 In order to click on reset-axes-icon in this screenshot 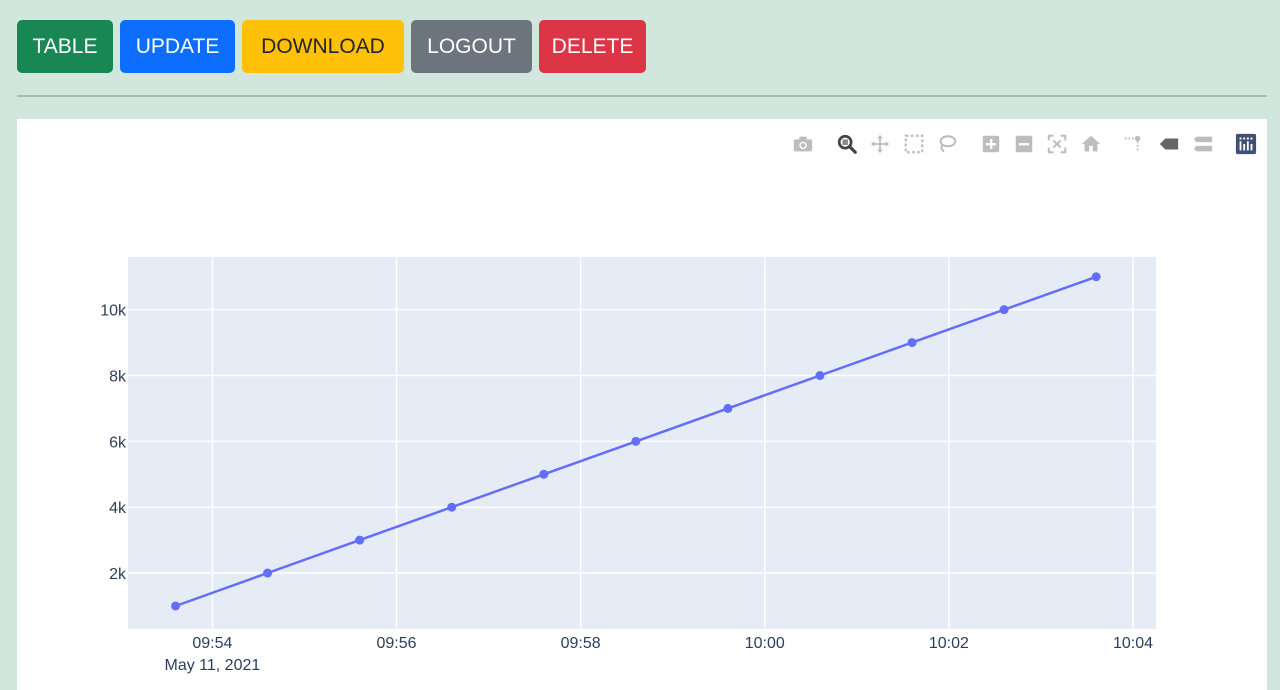, I will do `click(1091, 144)`.